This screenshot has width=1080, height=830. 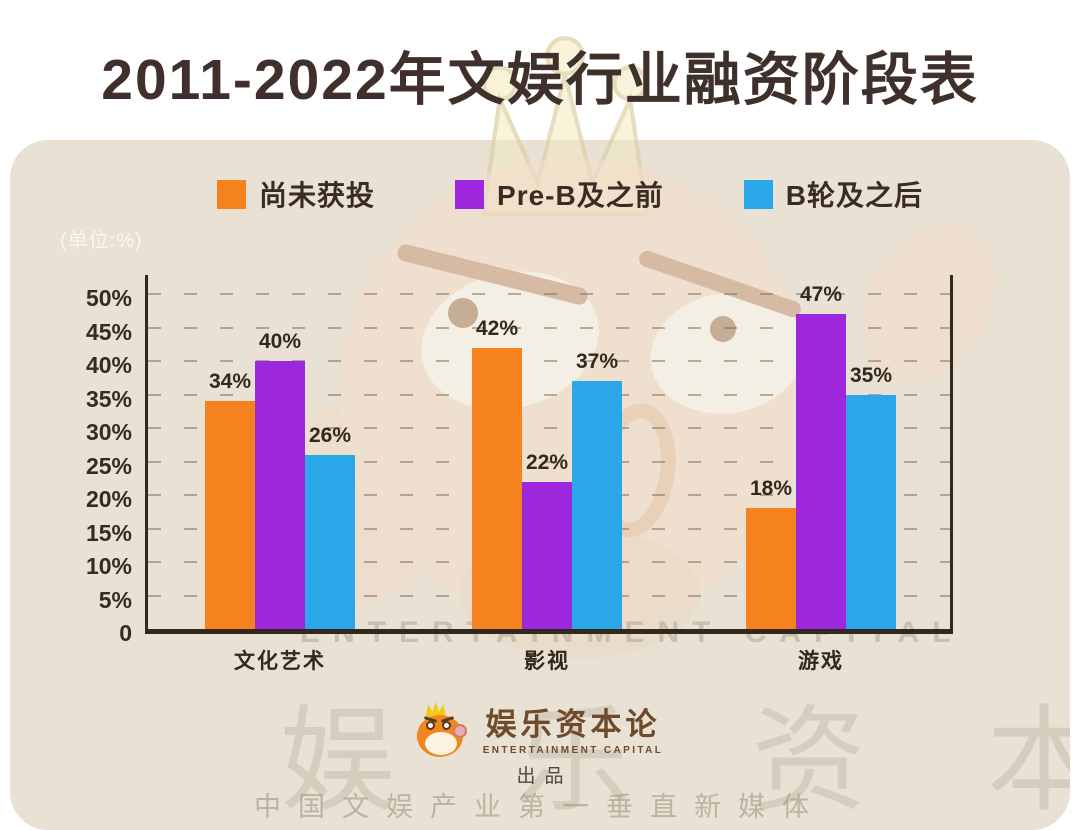 What do you see at coordinates (497, 488) in the screenshot?
I see `bar-影视-尚未获投` at bounding box center [497, 488].